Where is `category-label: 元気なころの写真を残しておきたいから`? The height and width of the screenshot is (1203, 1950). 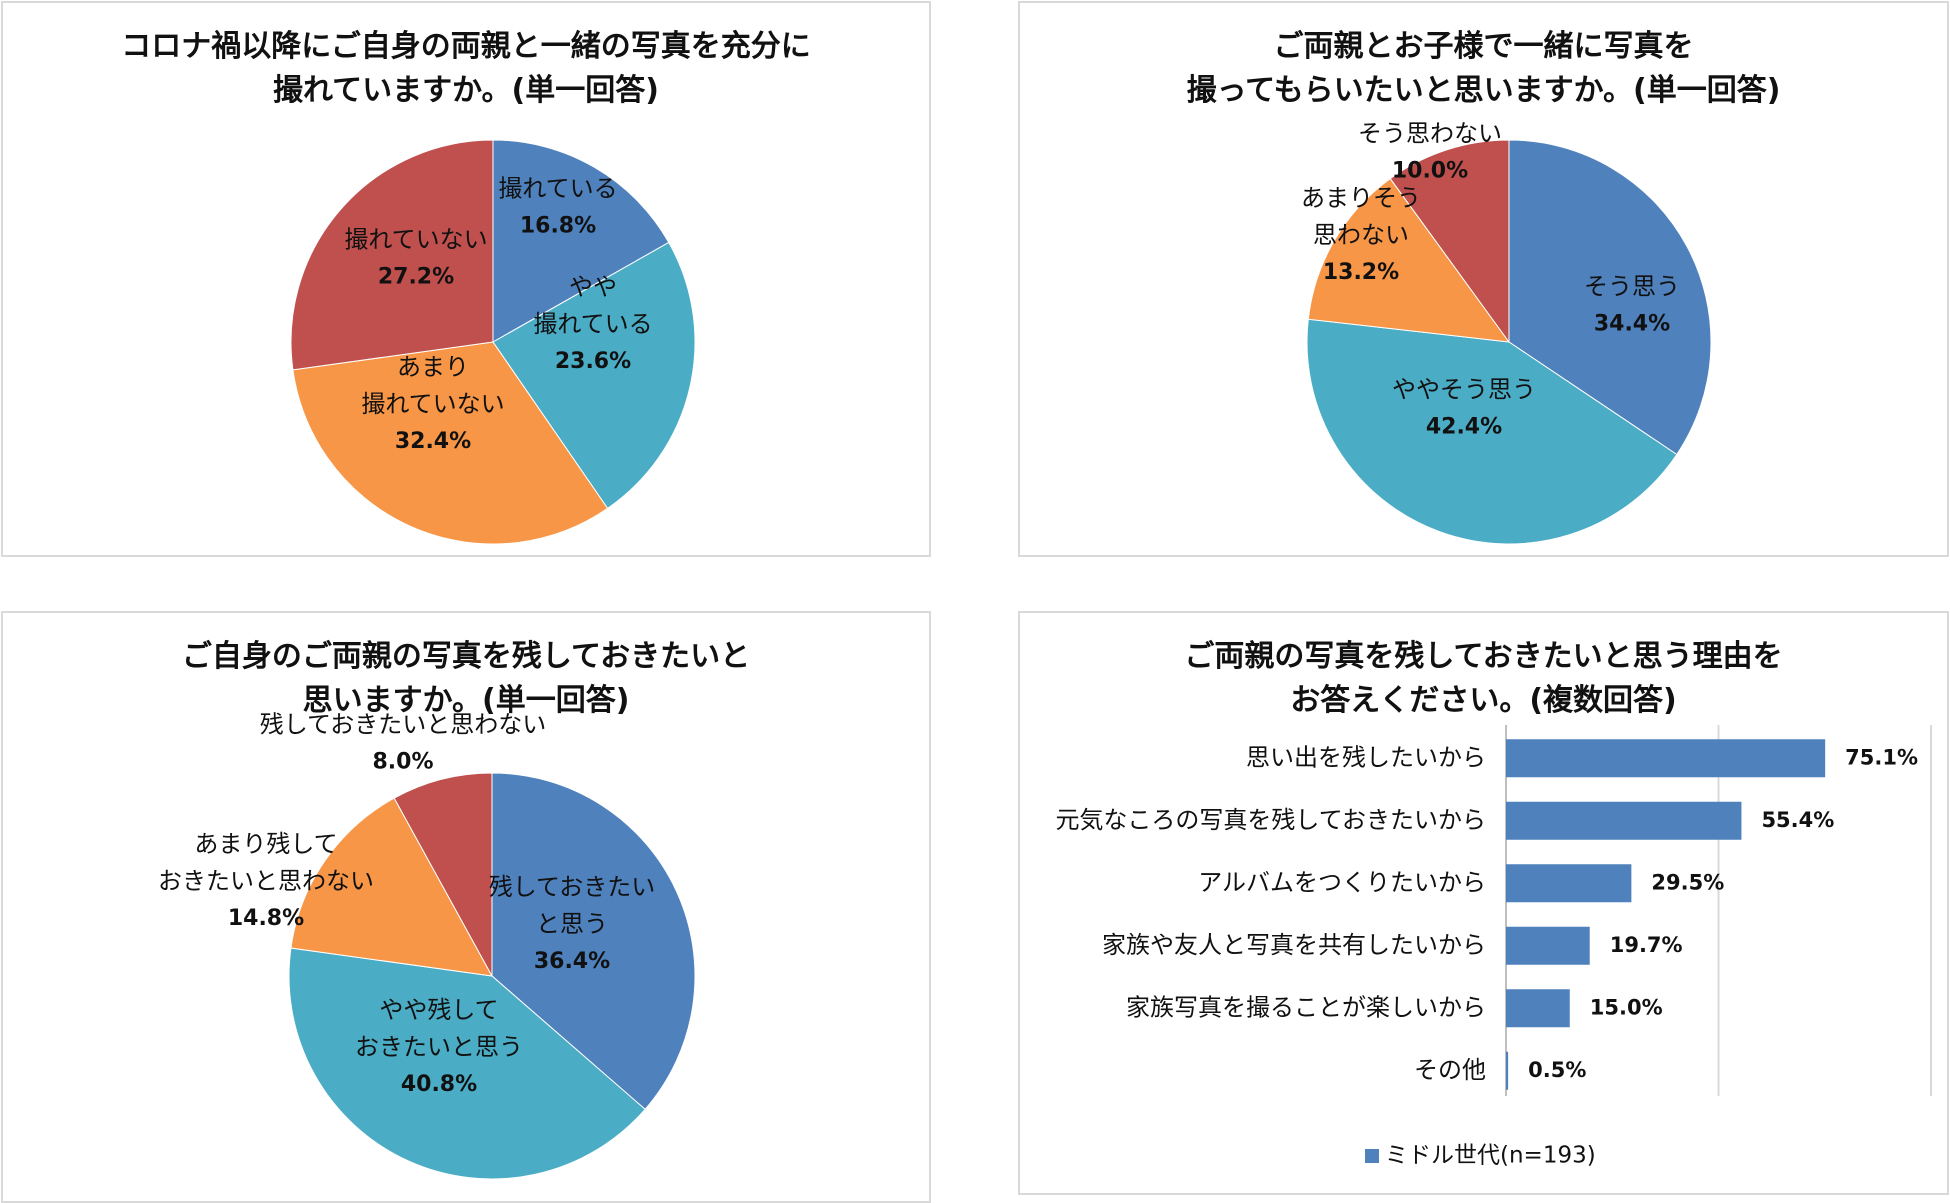 category-label: 元気なころの写真を残しておきたいから is located at coordinates (1270, 820).